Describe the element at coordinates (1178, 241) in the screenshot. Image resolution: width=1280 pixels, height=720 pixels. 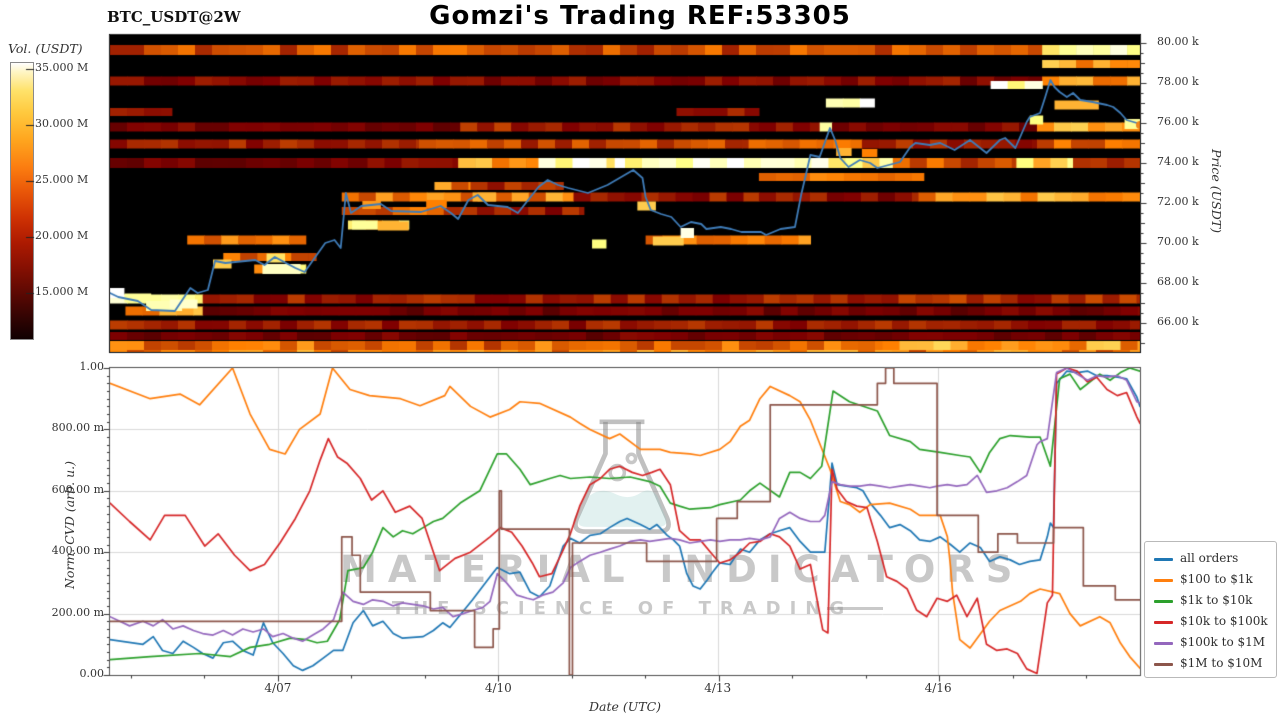
I see `price-tick: 70.00 k` at that location.